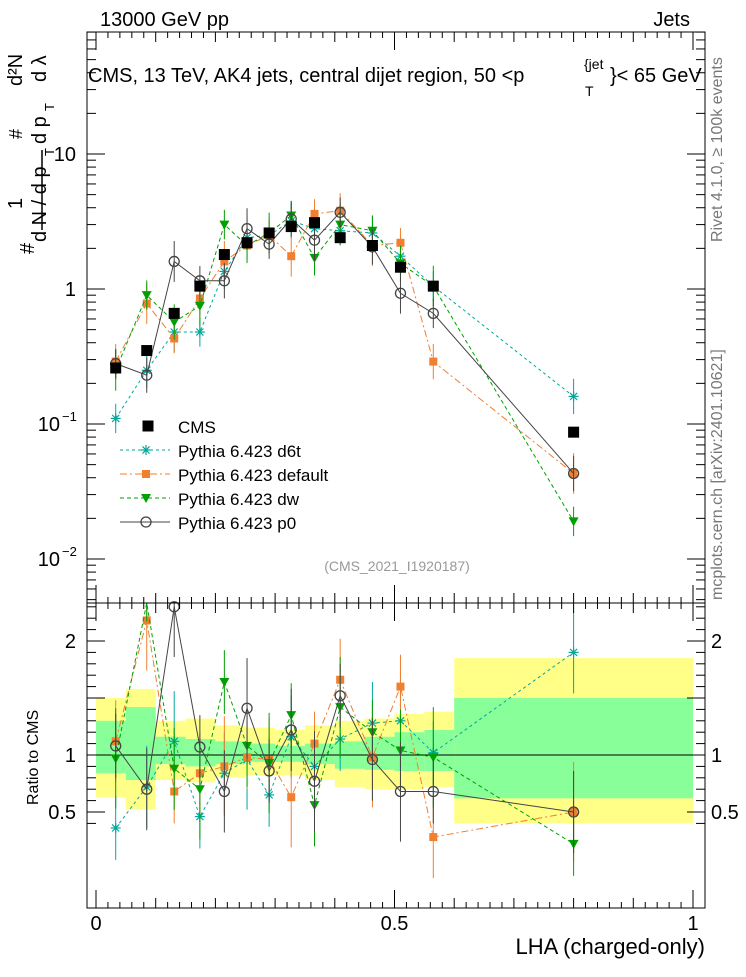  What do you see at coordinates (671, 20) in the screenshot?
I see `header-right: Jets` at bounding box center [671, 20].